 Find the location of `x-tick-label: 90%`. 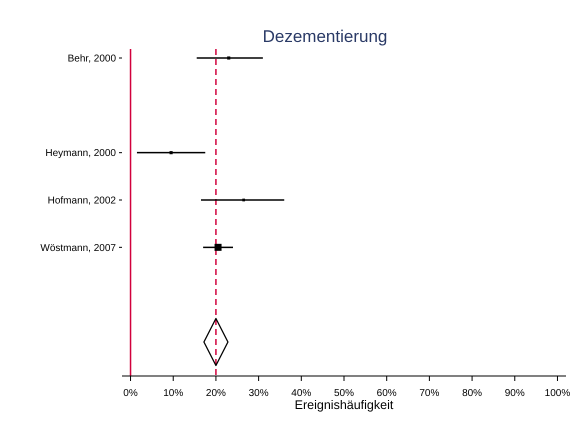

x-tick-label: 90% is located at coordinates (514, 393).